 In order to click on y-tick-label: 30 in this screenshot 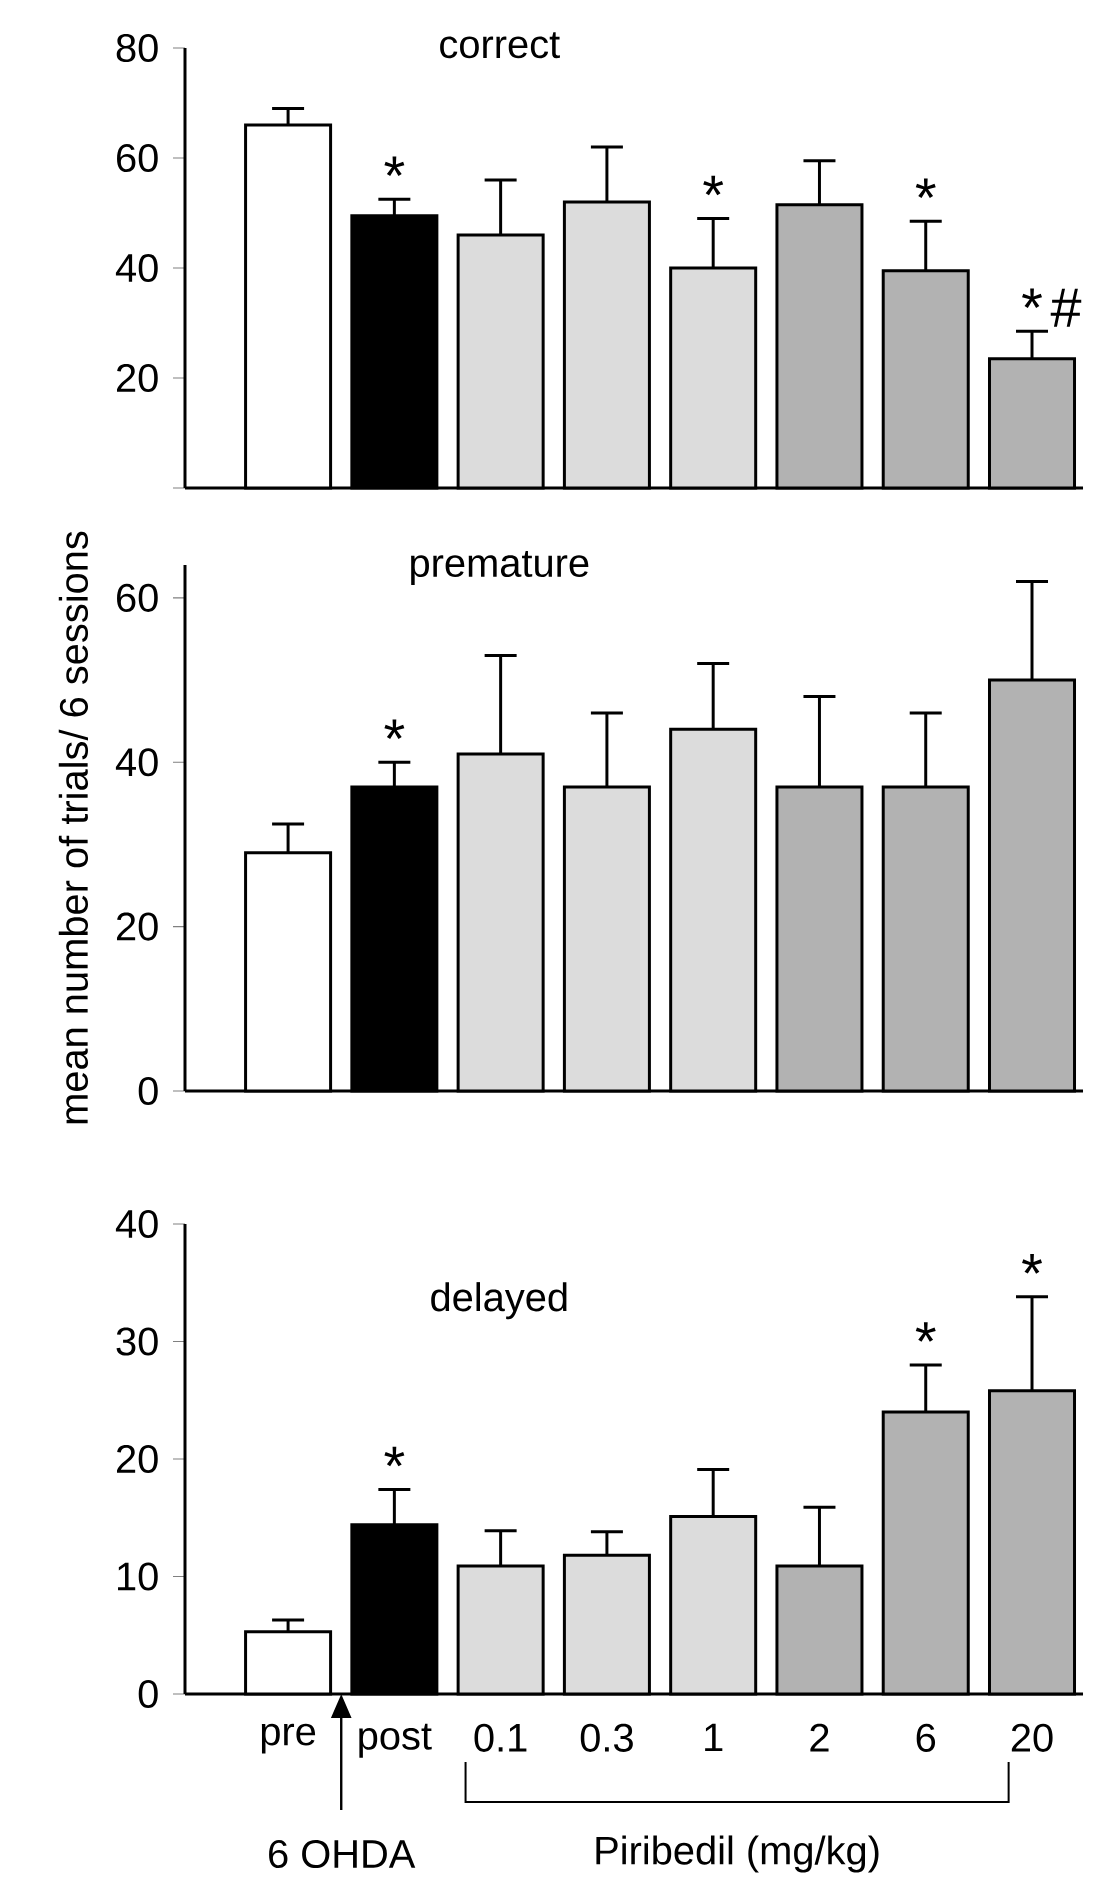, I will do `click(137, 1341)`.